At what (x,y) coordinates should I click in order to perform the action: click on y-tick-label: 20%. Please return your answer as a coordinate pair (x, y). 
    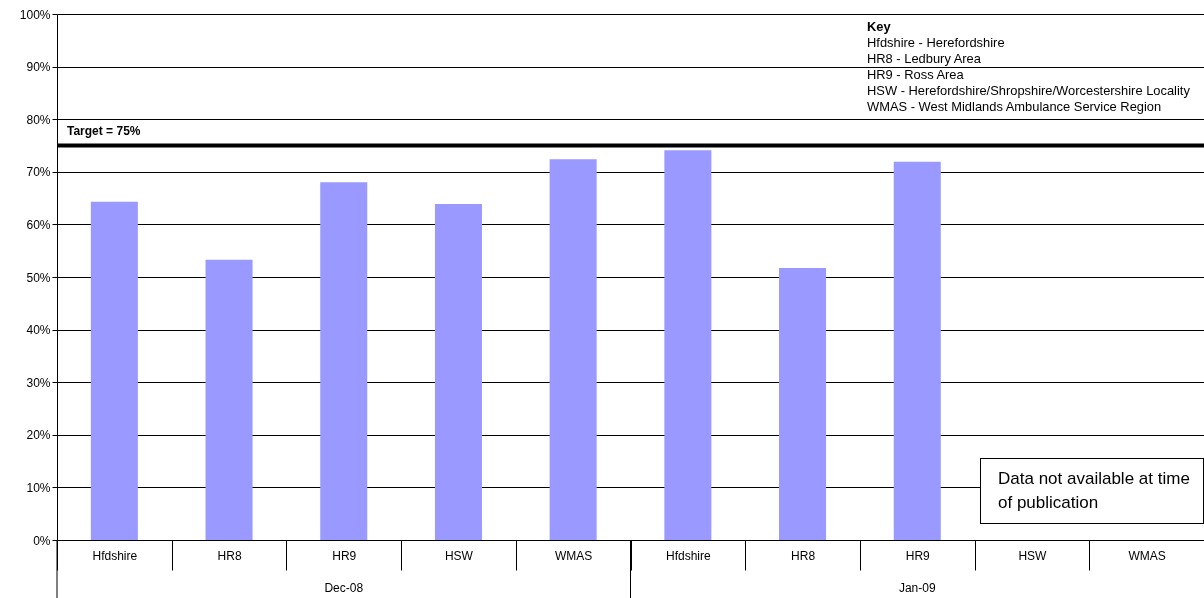
    Looking at the image, I should click on (38, 435).